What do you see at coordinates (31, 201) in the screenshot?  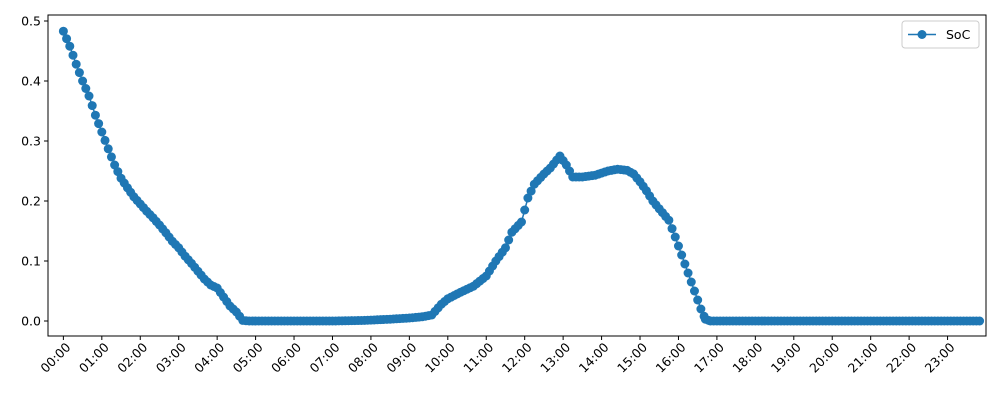 I see `y-tick-label: 0.2` at bounding box center [31, 201].